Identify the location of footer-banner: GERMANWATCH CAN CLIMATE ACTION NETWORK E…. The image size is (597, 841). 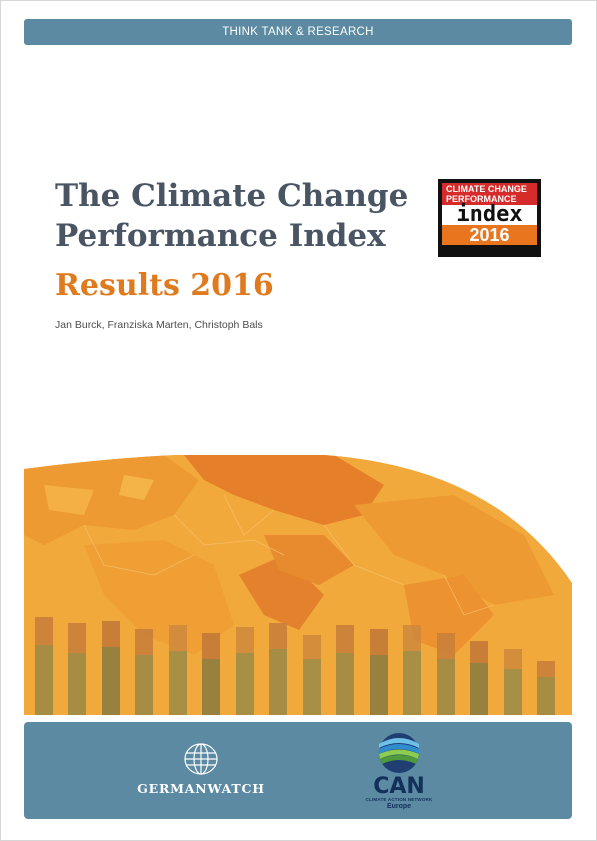
(298, 770).